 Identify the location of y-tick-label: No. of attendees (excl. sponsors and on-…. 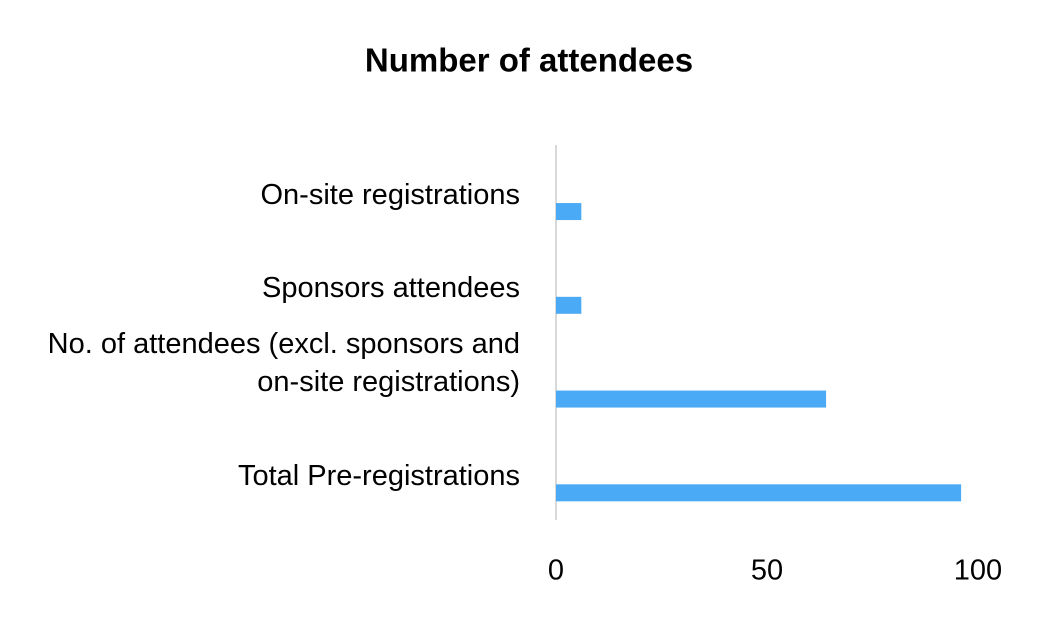
(283, 363).